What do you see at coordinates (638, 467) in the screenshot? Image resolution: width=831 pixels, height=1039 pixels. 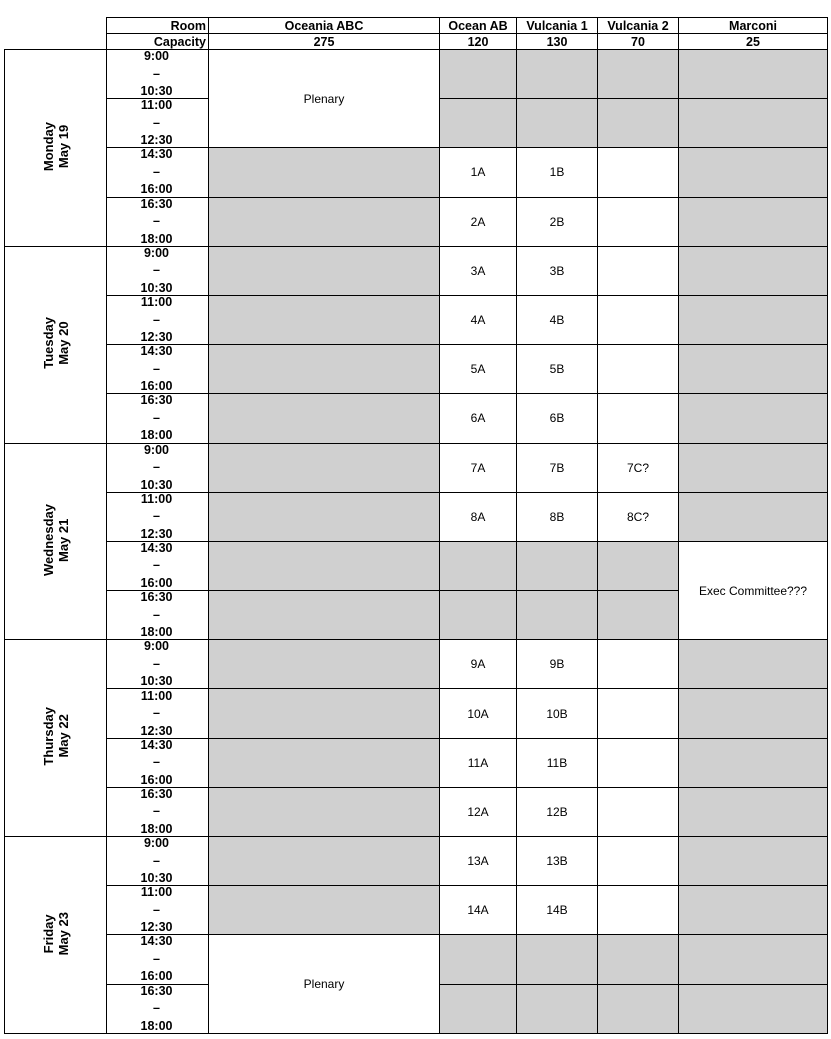 I see `session-cell: 7C?` at bounding box center [638, 467].